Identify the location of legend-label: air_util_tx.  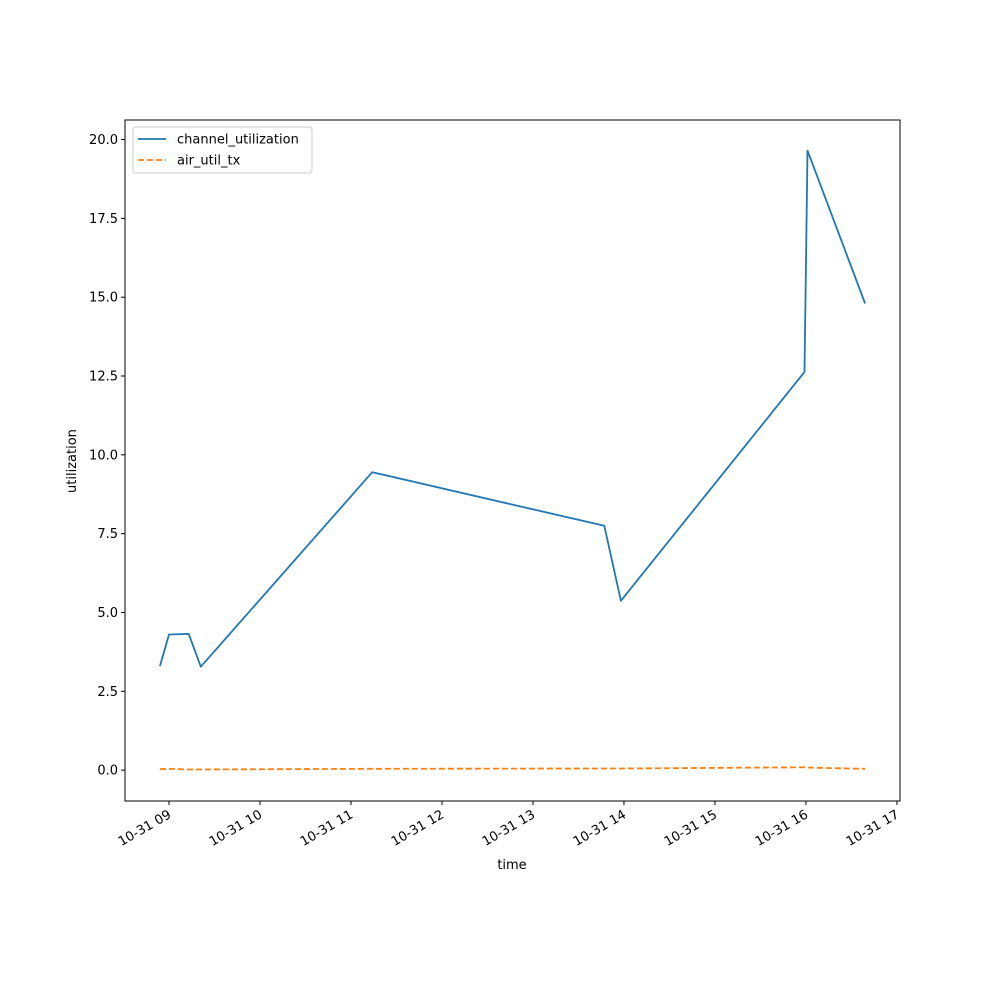
(209, 161).